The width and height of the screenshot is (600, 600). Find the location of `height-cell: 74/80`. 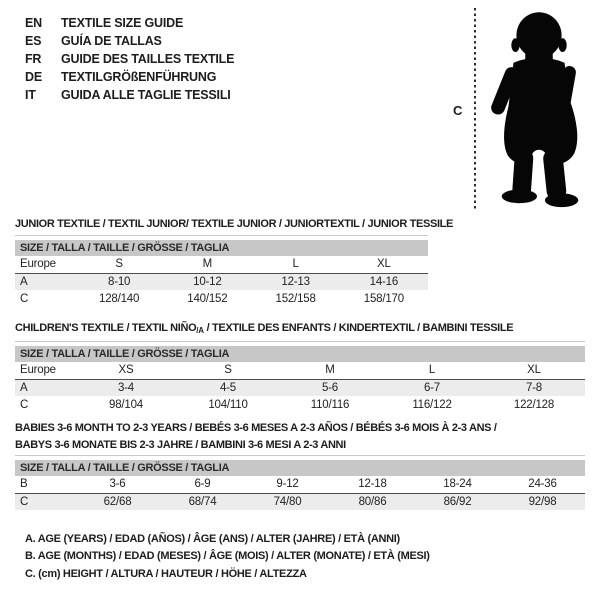

height-cell: 74/80 is located at coordinates (287, 501).